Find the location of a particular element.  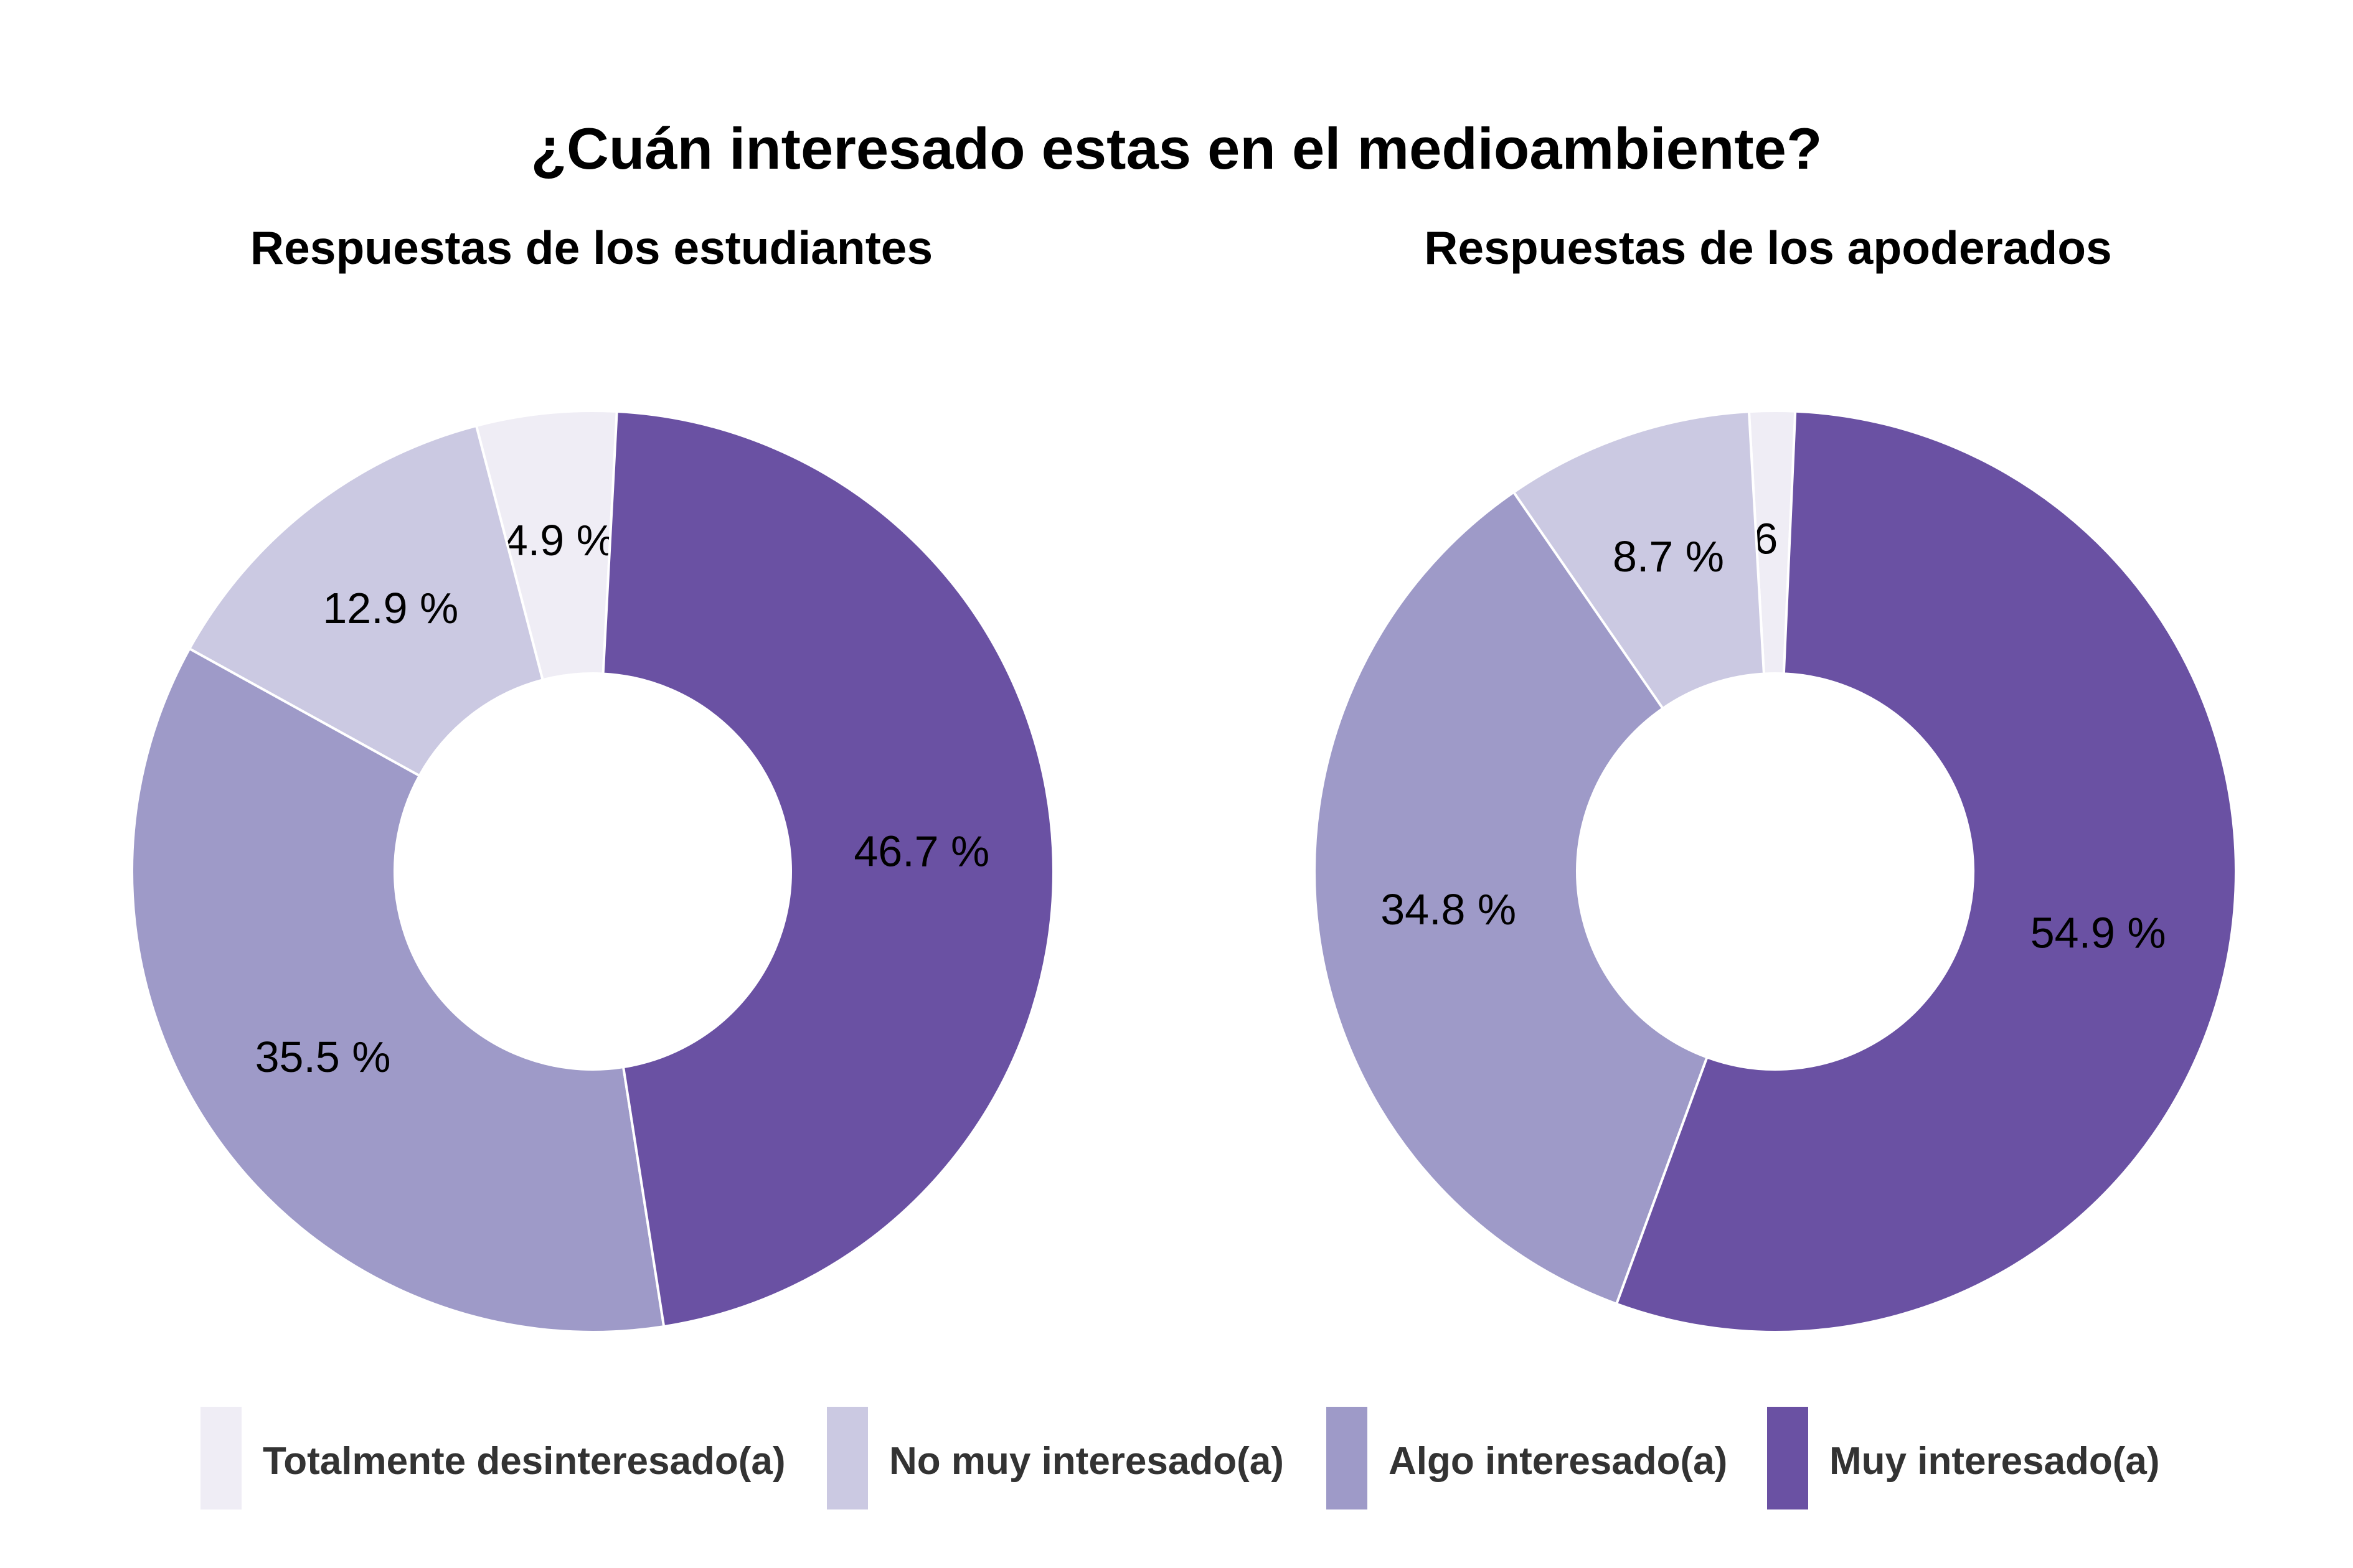

legend-label: Algo interesado(a) is located at coordinates (1558, 1461).